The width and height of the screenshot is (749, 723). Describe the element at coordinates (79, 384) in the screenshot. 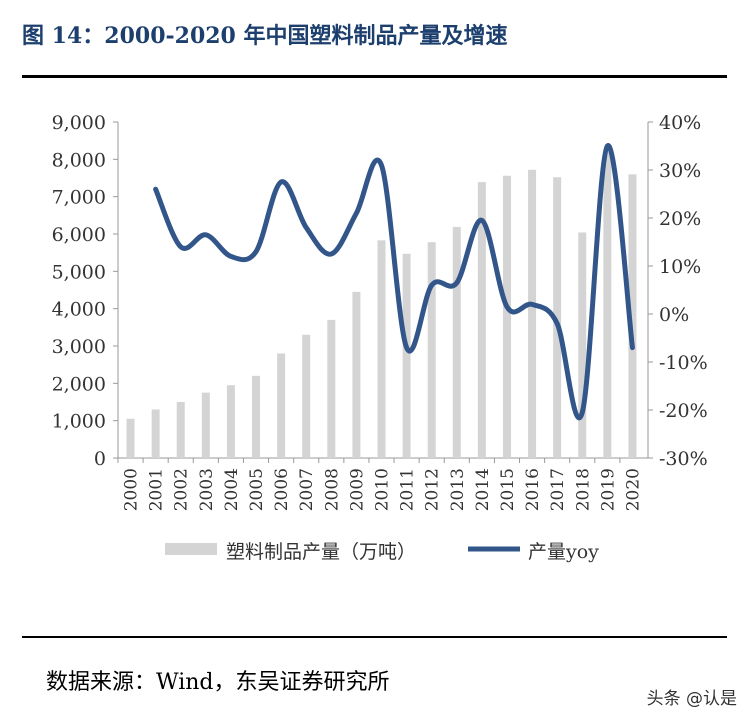

I see `left-tick-label: 2,000` at that location.